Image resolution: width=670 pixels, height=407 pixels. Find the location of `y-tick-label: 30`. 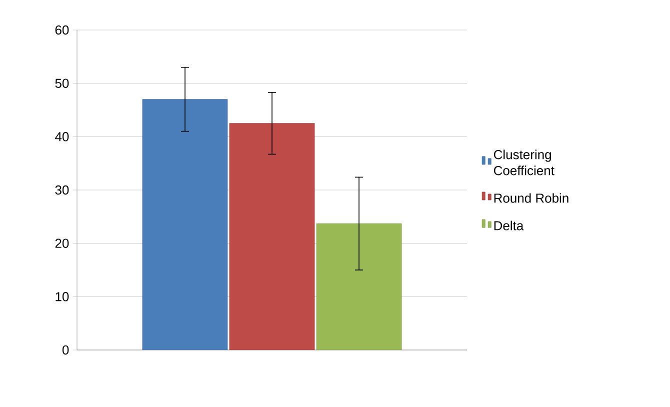

y-tick-label: 30 is located at coordinates (62, 190).